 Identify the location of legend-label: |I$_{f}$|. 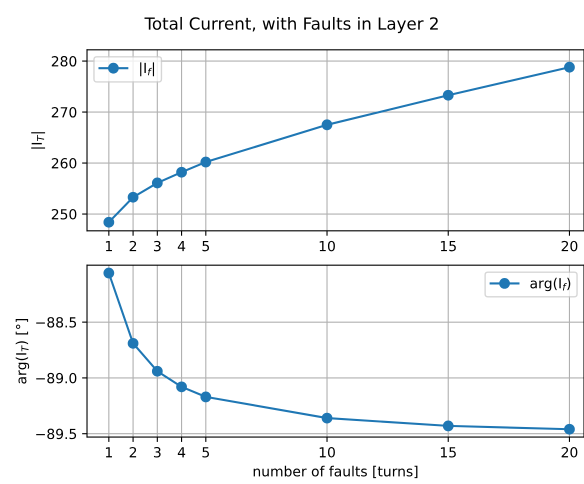
(147, 69).